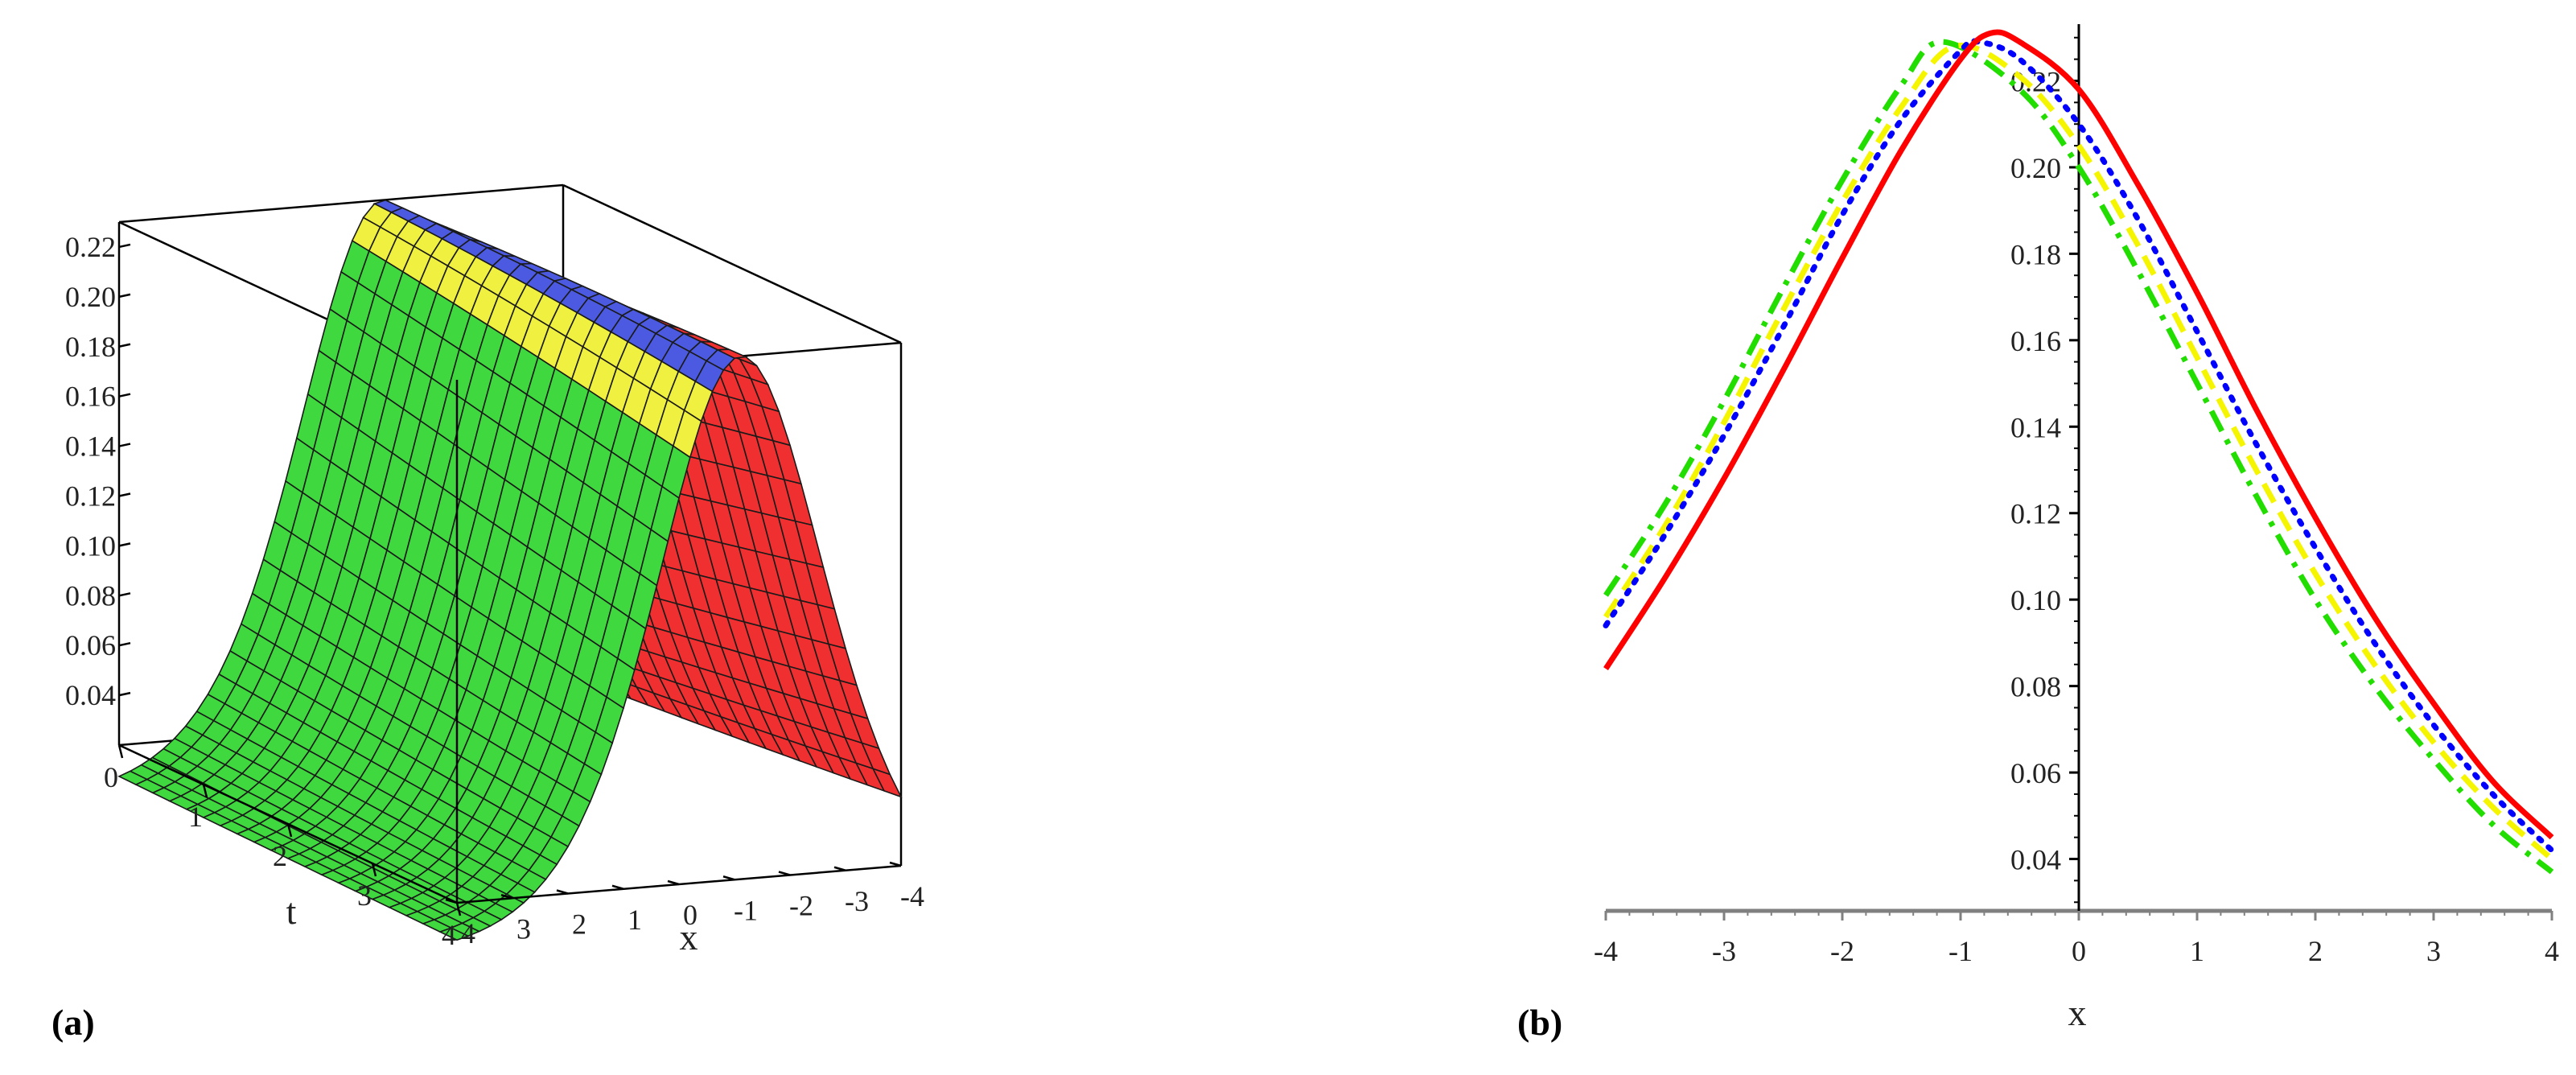 This screenshot has width=2576, height=1075. What do you see at coordinates (90, 297) in the screenshot?
I see `z-tick-label: 0.20` at bounding box center [90, 297].